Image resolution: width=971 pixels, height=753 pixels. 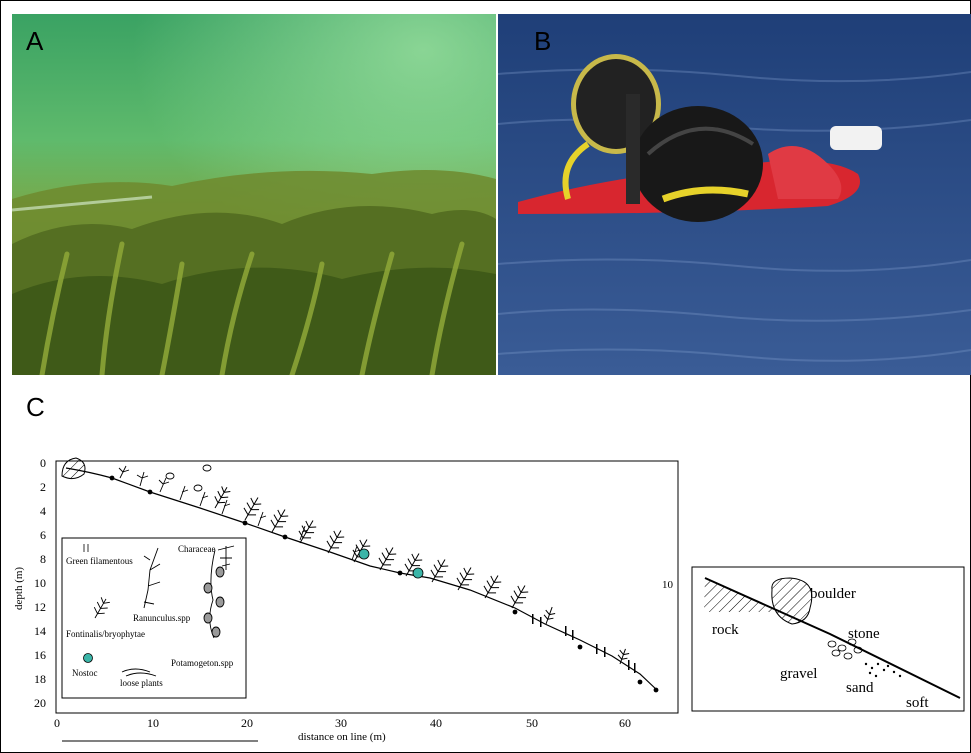 What do you see at coordinates (342, 737) in the screenshot?
I see `x-axis-label: distance on line (m)` at bounding box center [342, 737].